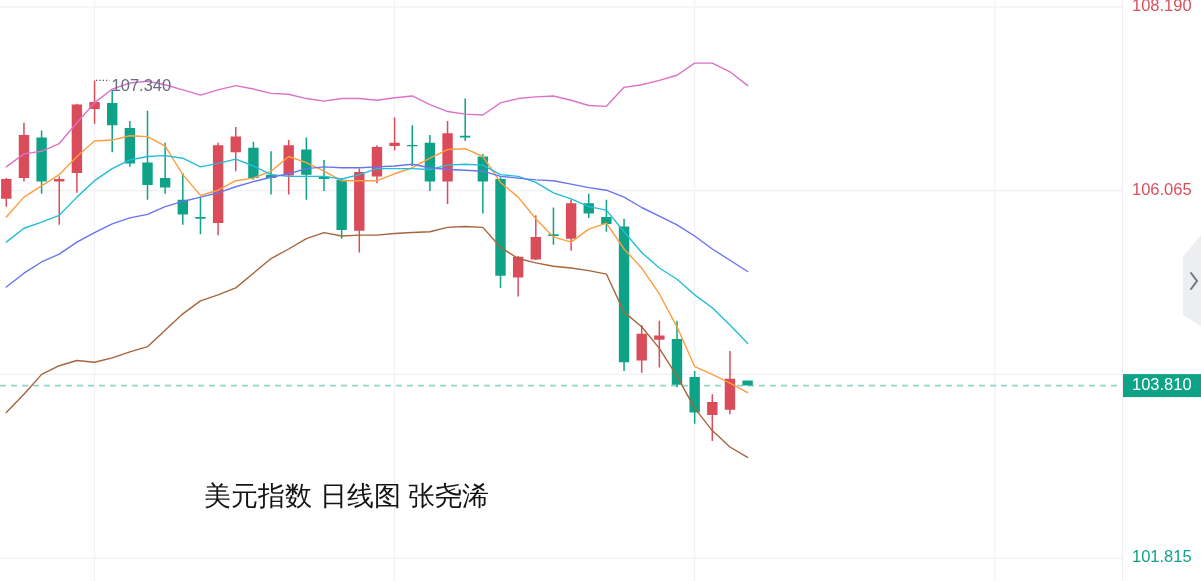 This screenshot has height=581, width=1201. What do you see at coordinates (1162, 7) in the screenshot?
I see `y-tick-label: 108.190` at bounding box center [1162, 7].